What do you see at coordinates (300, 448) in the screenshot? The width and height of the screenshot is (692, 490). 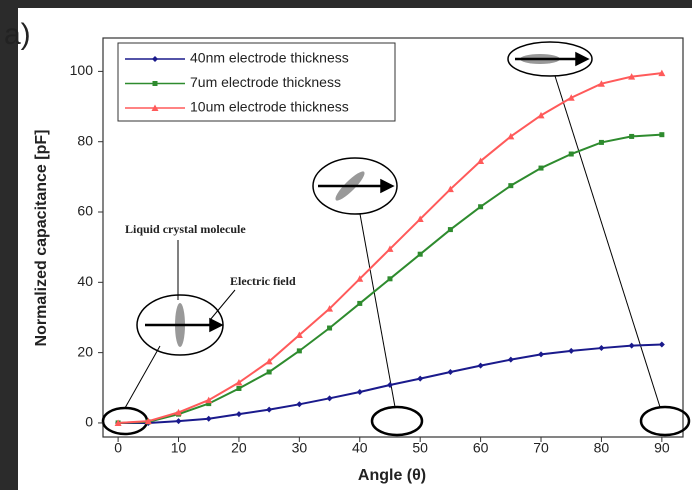 I see `x-tick-label: 30` at bounding box center [300, 448].